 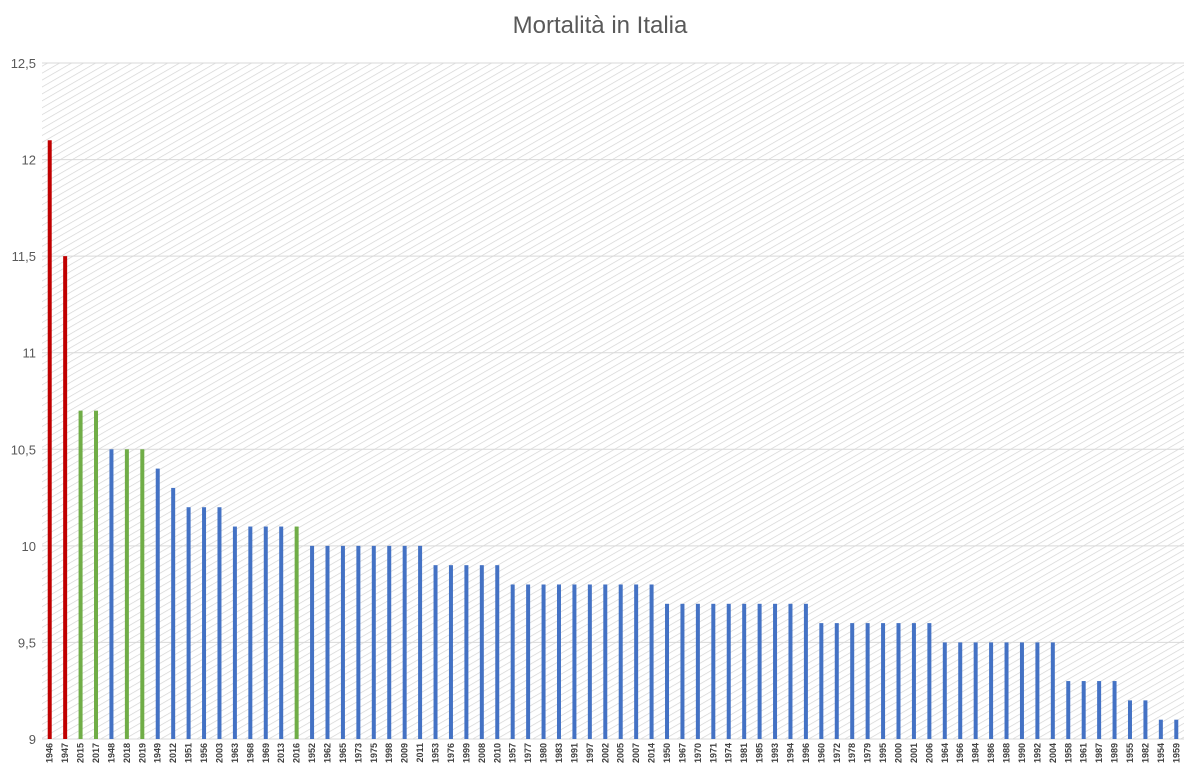 What do you see at coordinates (29, 160) in the screenshot?
I see `y-tick-label: 12` at bounding box center [29, 160].